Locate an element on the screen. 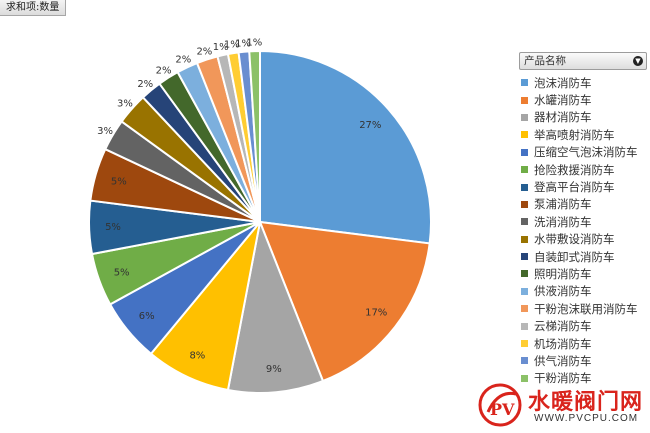 This screenshot has width=650, height=433. legend-label: 泡沫消防车 is located at coordinates (563, 82).